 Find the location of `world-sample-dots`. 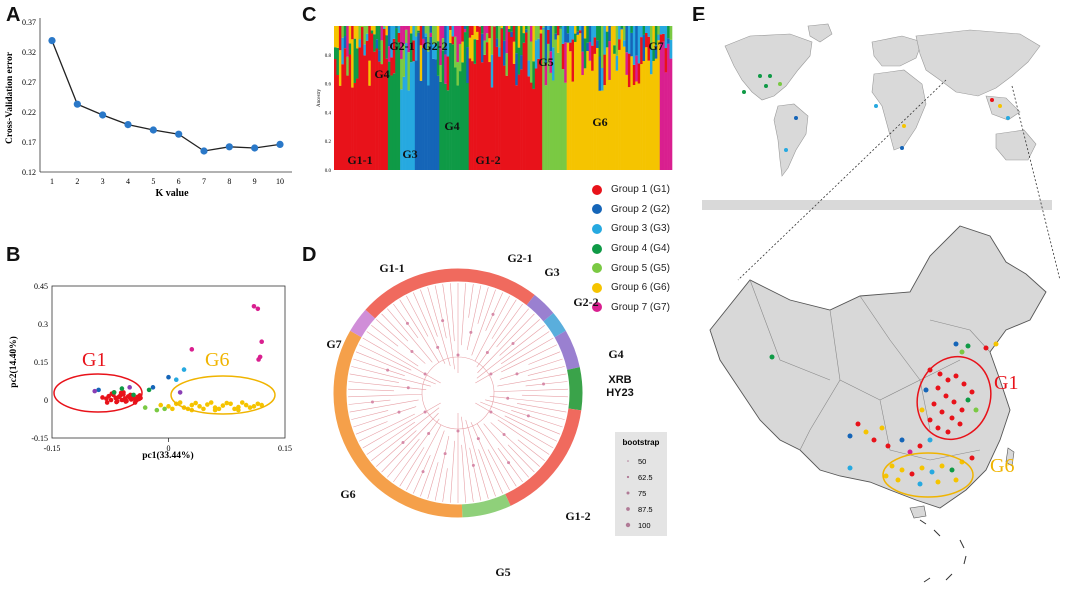

world-sample-dots is located at coordinates (876, 113).